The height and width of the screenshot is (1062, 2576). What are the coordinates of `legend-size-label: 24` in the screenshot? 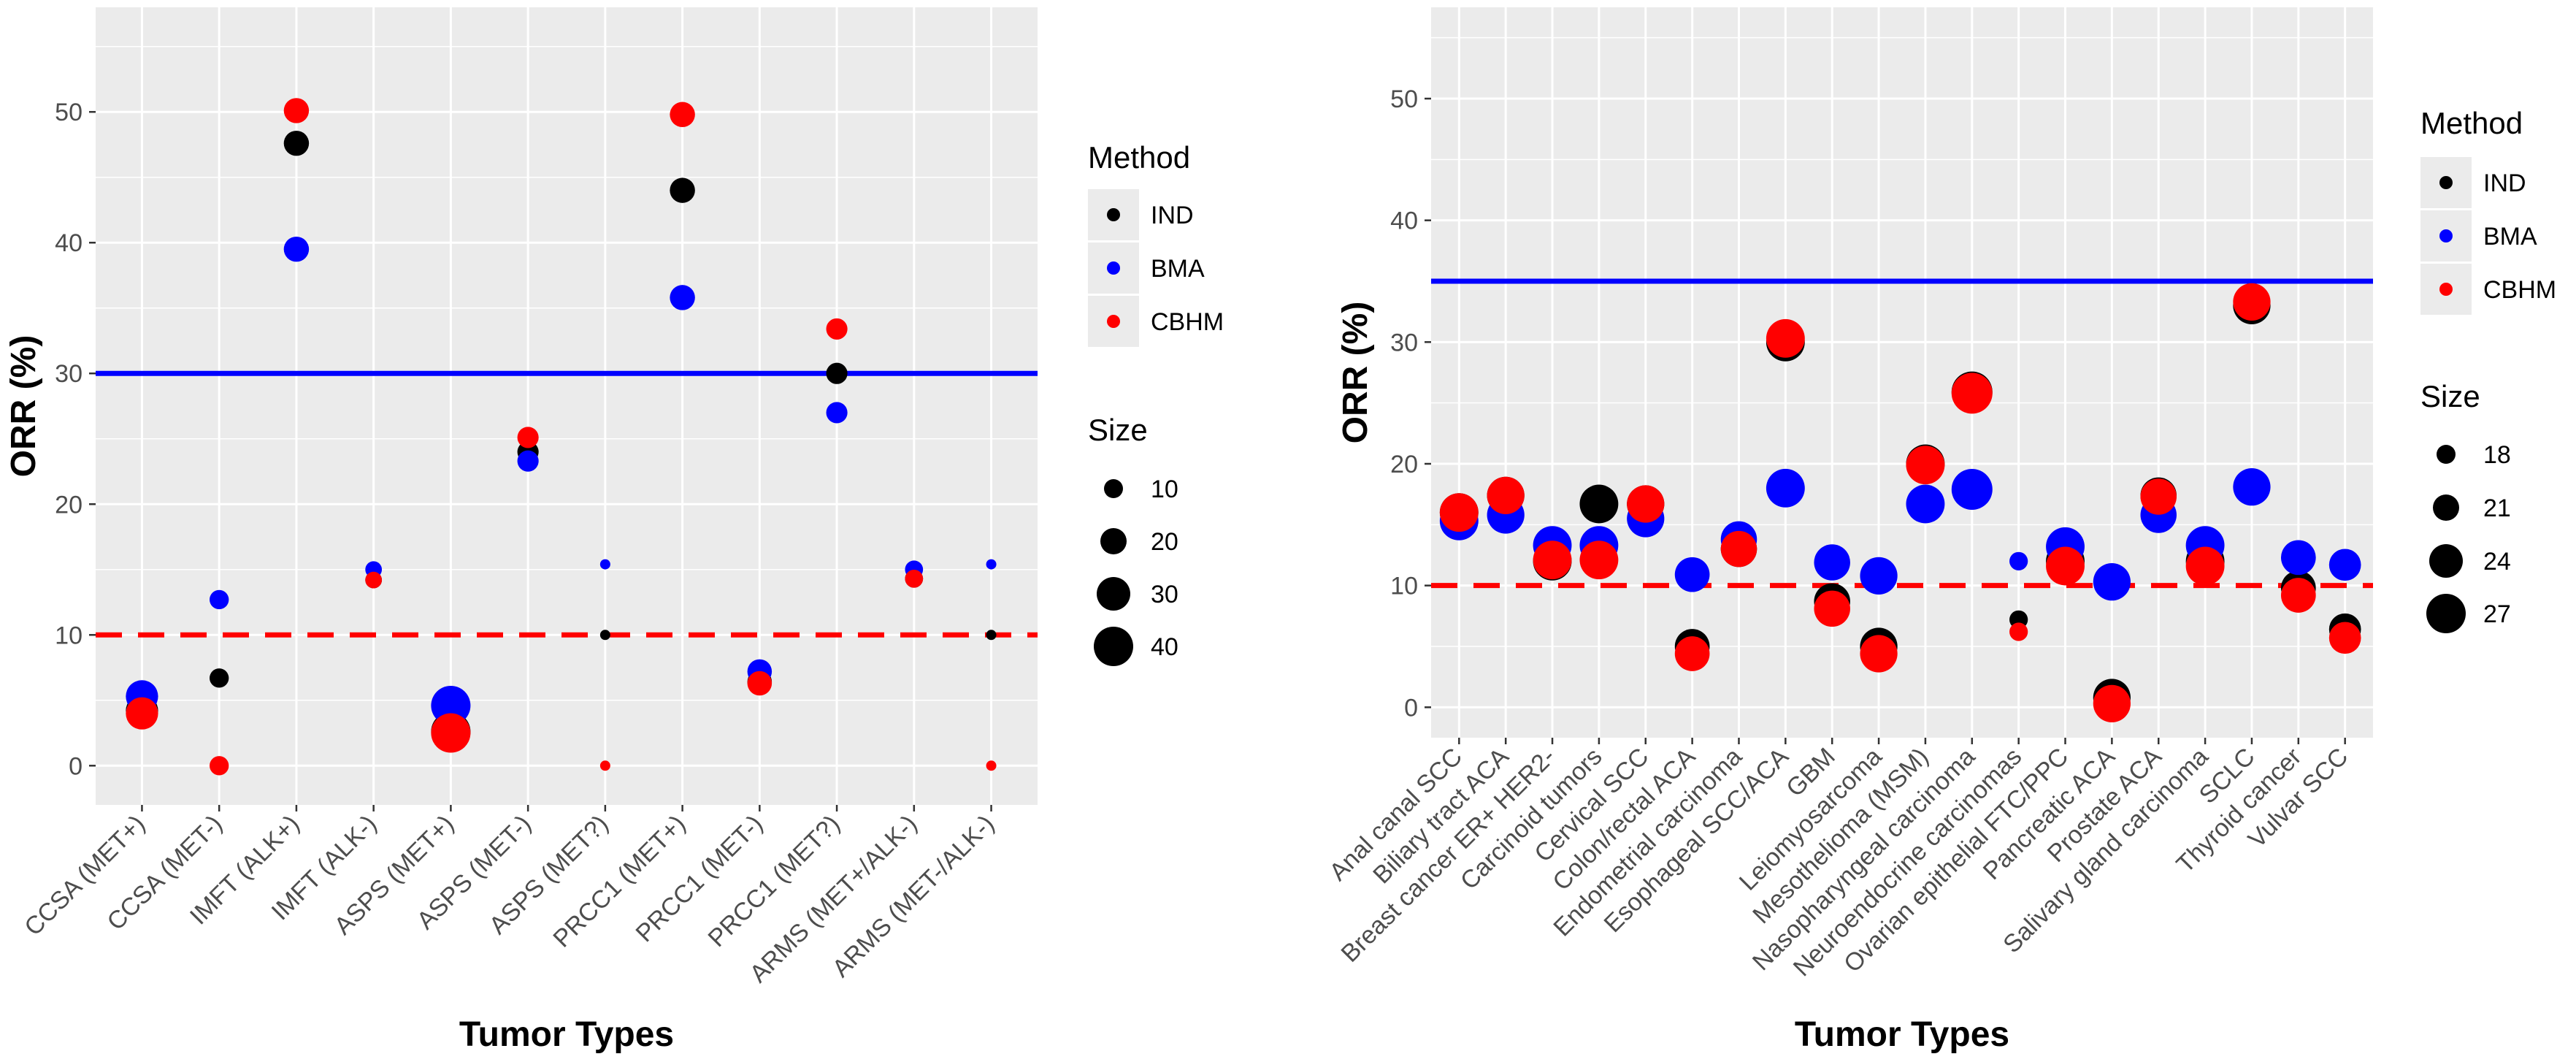 It's located at (2497, 562).